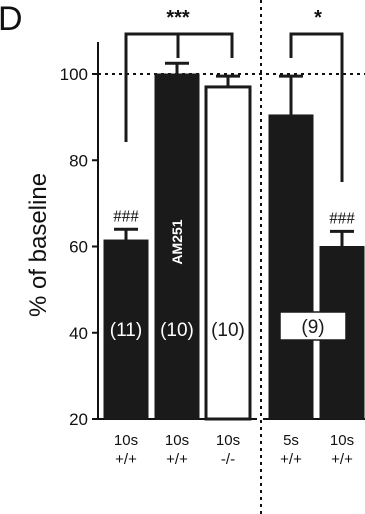 This screenshot has height=514, width=365. What do you see at coordinates (178, 18) in the screenshot?
I see `significance-stars: ***` at bounding box center [178, 18].